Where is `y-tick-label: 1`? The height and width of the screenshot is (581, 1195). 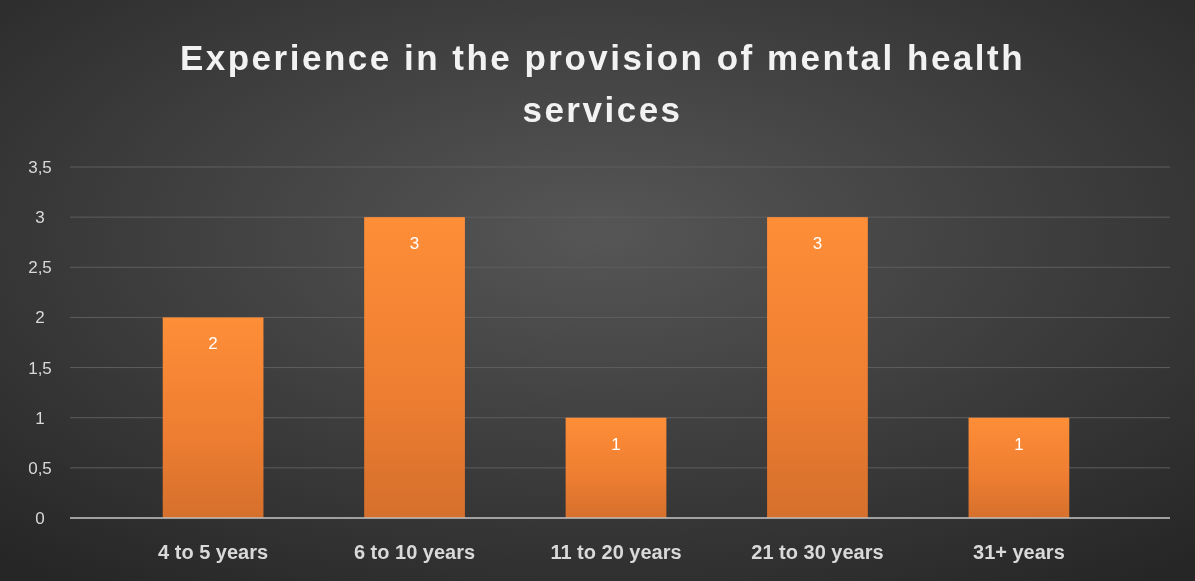
y-tick-label: 1 is located at coordinates (40, 418).